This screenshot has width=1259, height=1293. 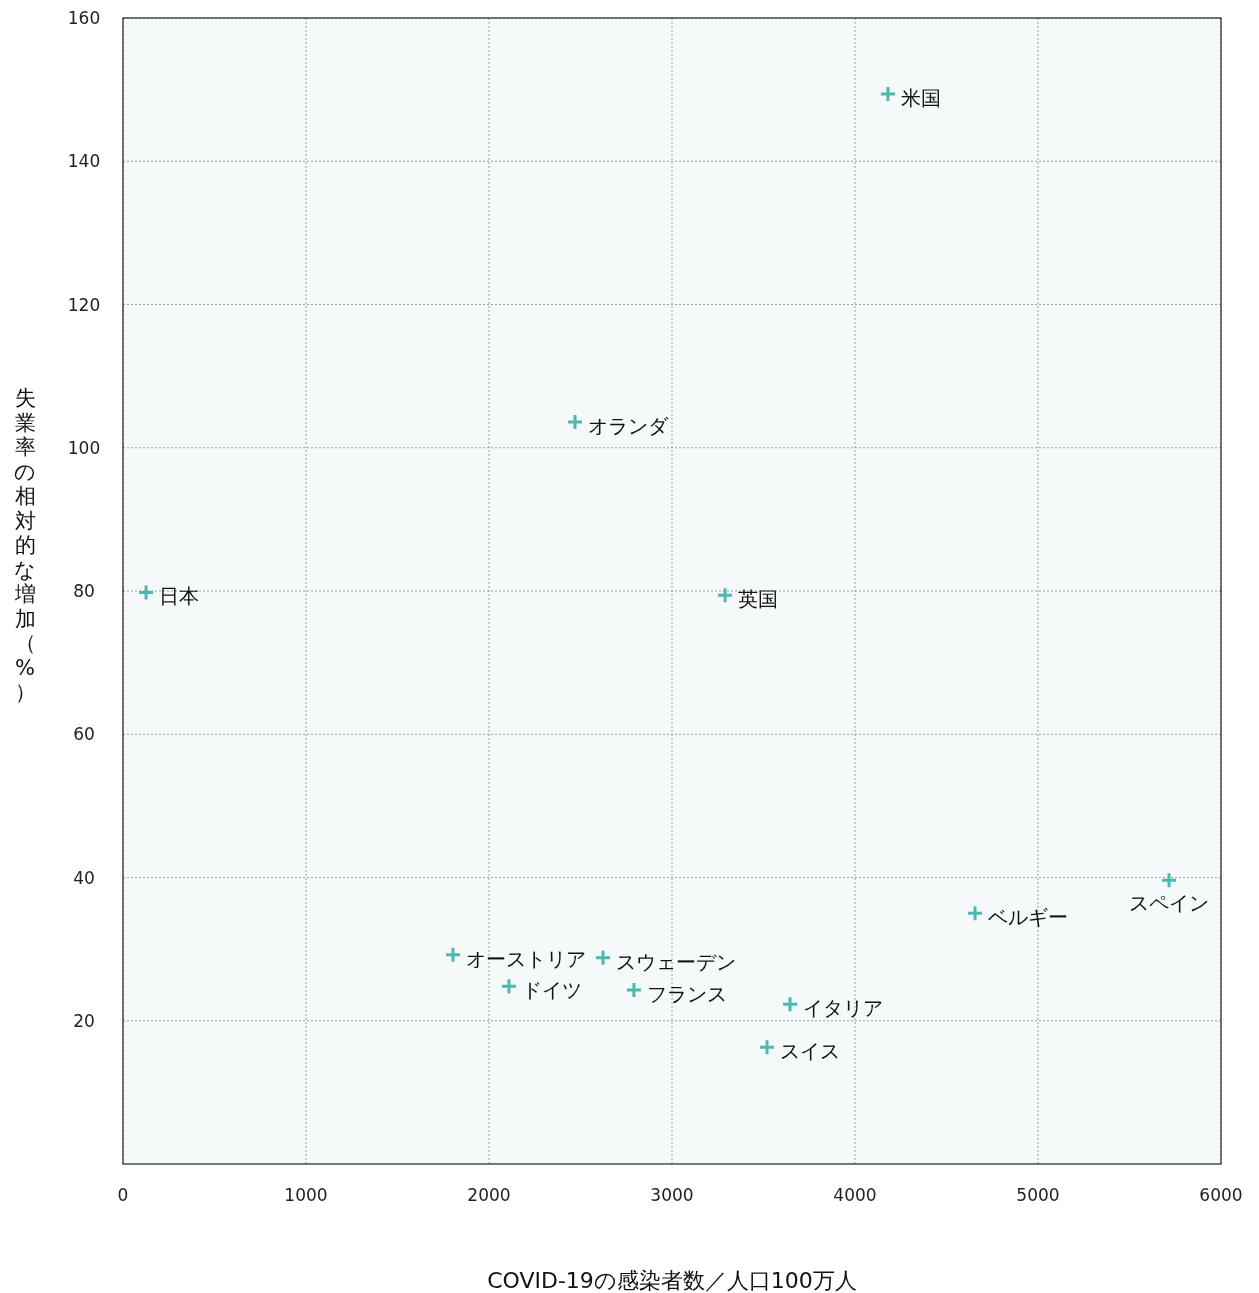 What do you see at coordinates (1038, 1195) in the screenshot?
I see `x-tick-label: 5000` at bounding box center [1038, 1195].